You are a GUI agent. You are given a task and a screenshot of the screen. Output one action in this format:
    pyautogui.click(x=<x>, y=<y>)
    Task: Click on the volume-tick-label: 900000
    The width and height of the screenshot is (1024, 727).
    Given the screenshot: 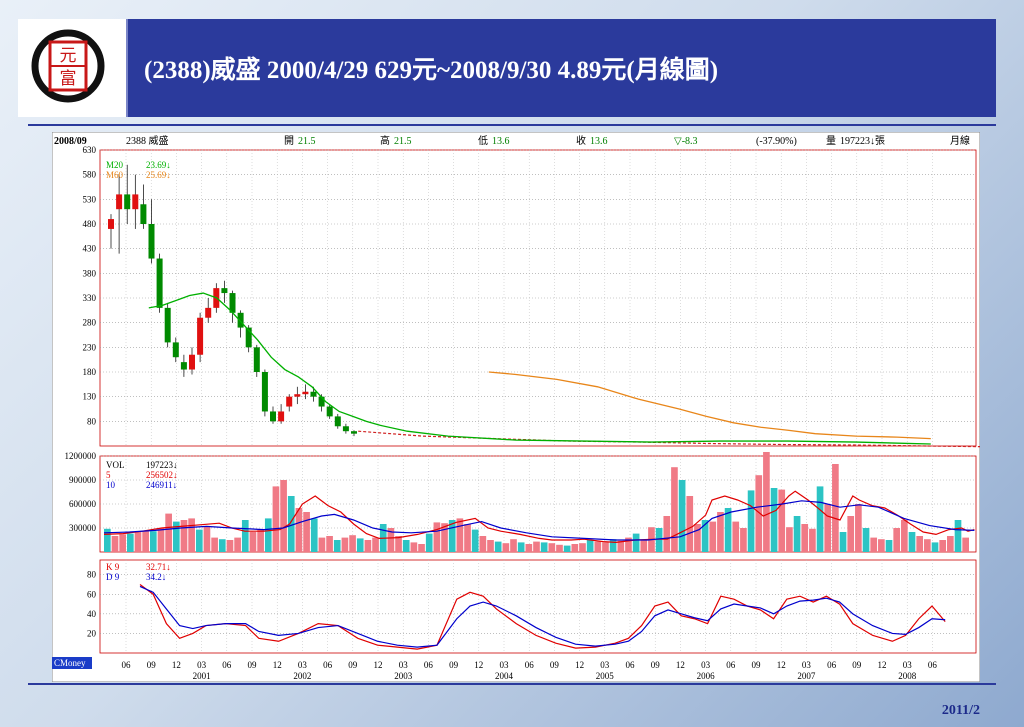 What is the action you would take?
    pyautogui.click(x=83, y=480)
    